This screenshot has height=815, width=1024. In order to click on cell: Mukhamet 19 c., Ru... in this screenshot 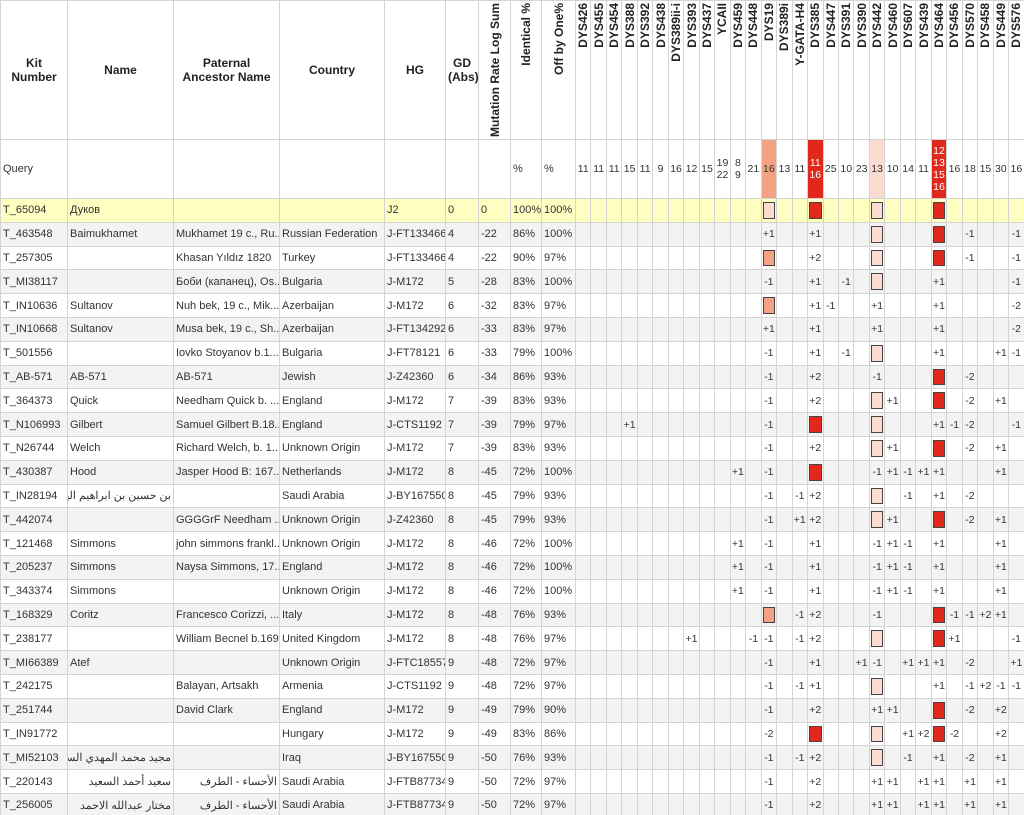, I will do `click(226, 234)`.